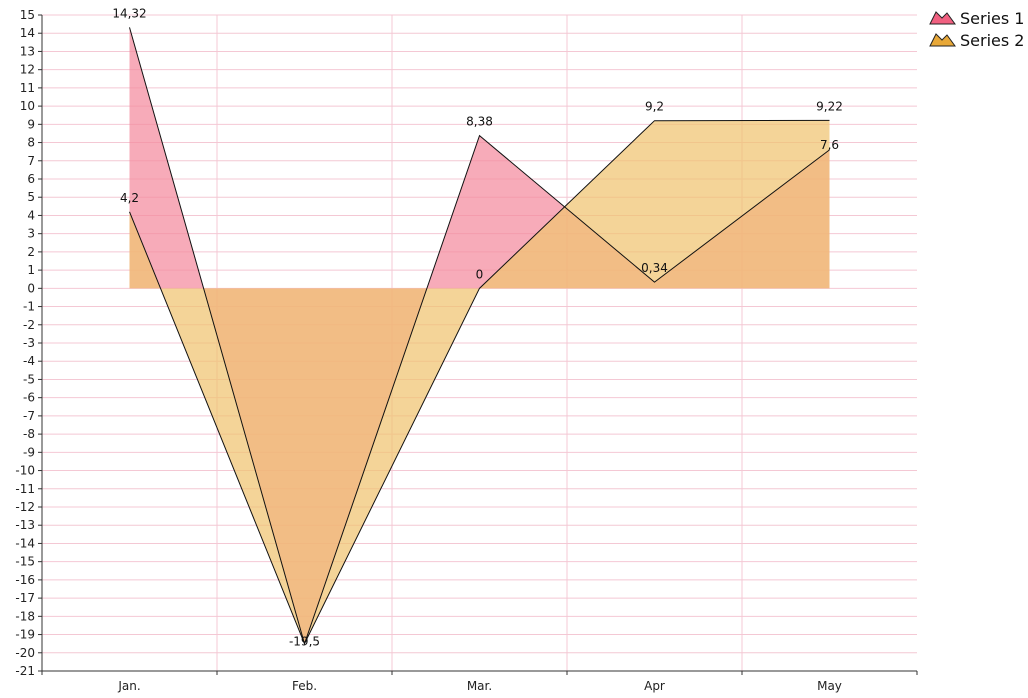  Describe the element at coordinates (27, 70) in the screenshot. I see `y-tick-label: 12` at that location.